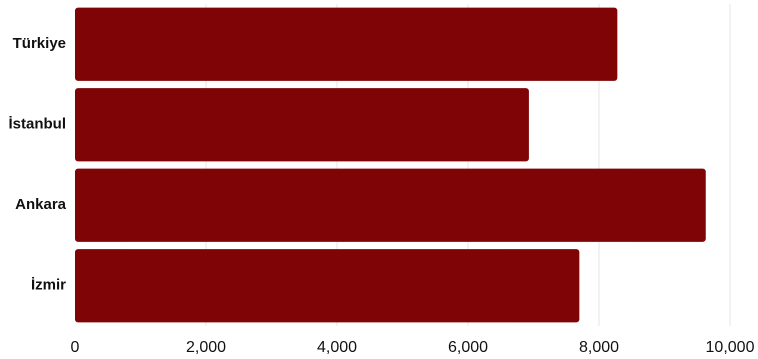 This screenshot has width=758, height=359. I want to click on x-tick-label-1: 2,000, so click(206, 347).